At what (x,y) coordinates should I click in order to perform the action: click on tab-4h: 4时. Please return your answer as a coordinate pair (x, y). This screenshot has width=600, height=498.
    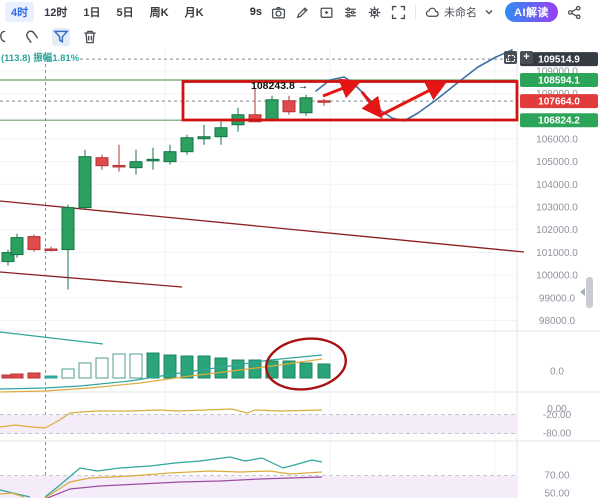
    Looking at the image, I should click on (20, 12).